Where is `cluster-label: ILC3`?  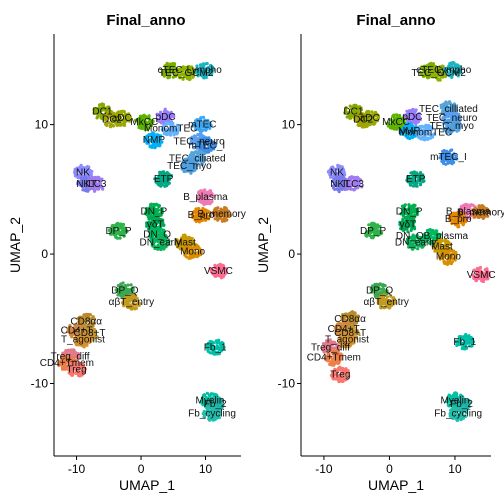 cluster-label: ILC3 is located at coordinates (96, 184).